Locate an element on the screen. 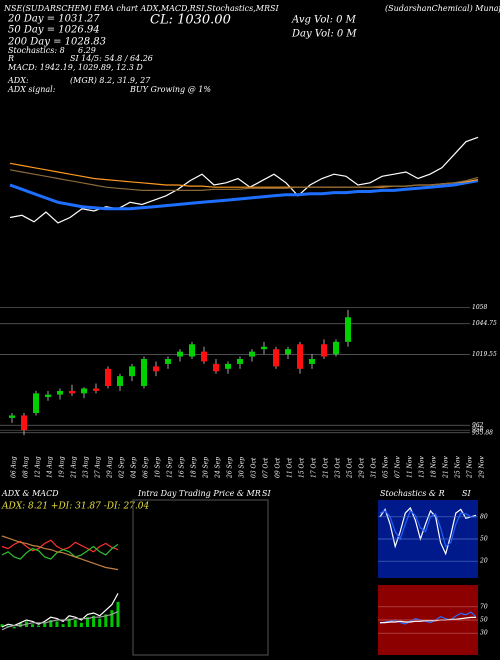 This screenshot has width=500, height=660. x-tick-label: 29 Oct is located at coordinates (362, 468).